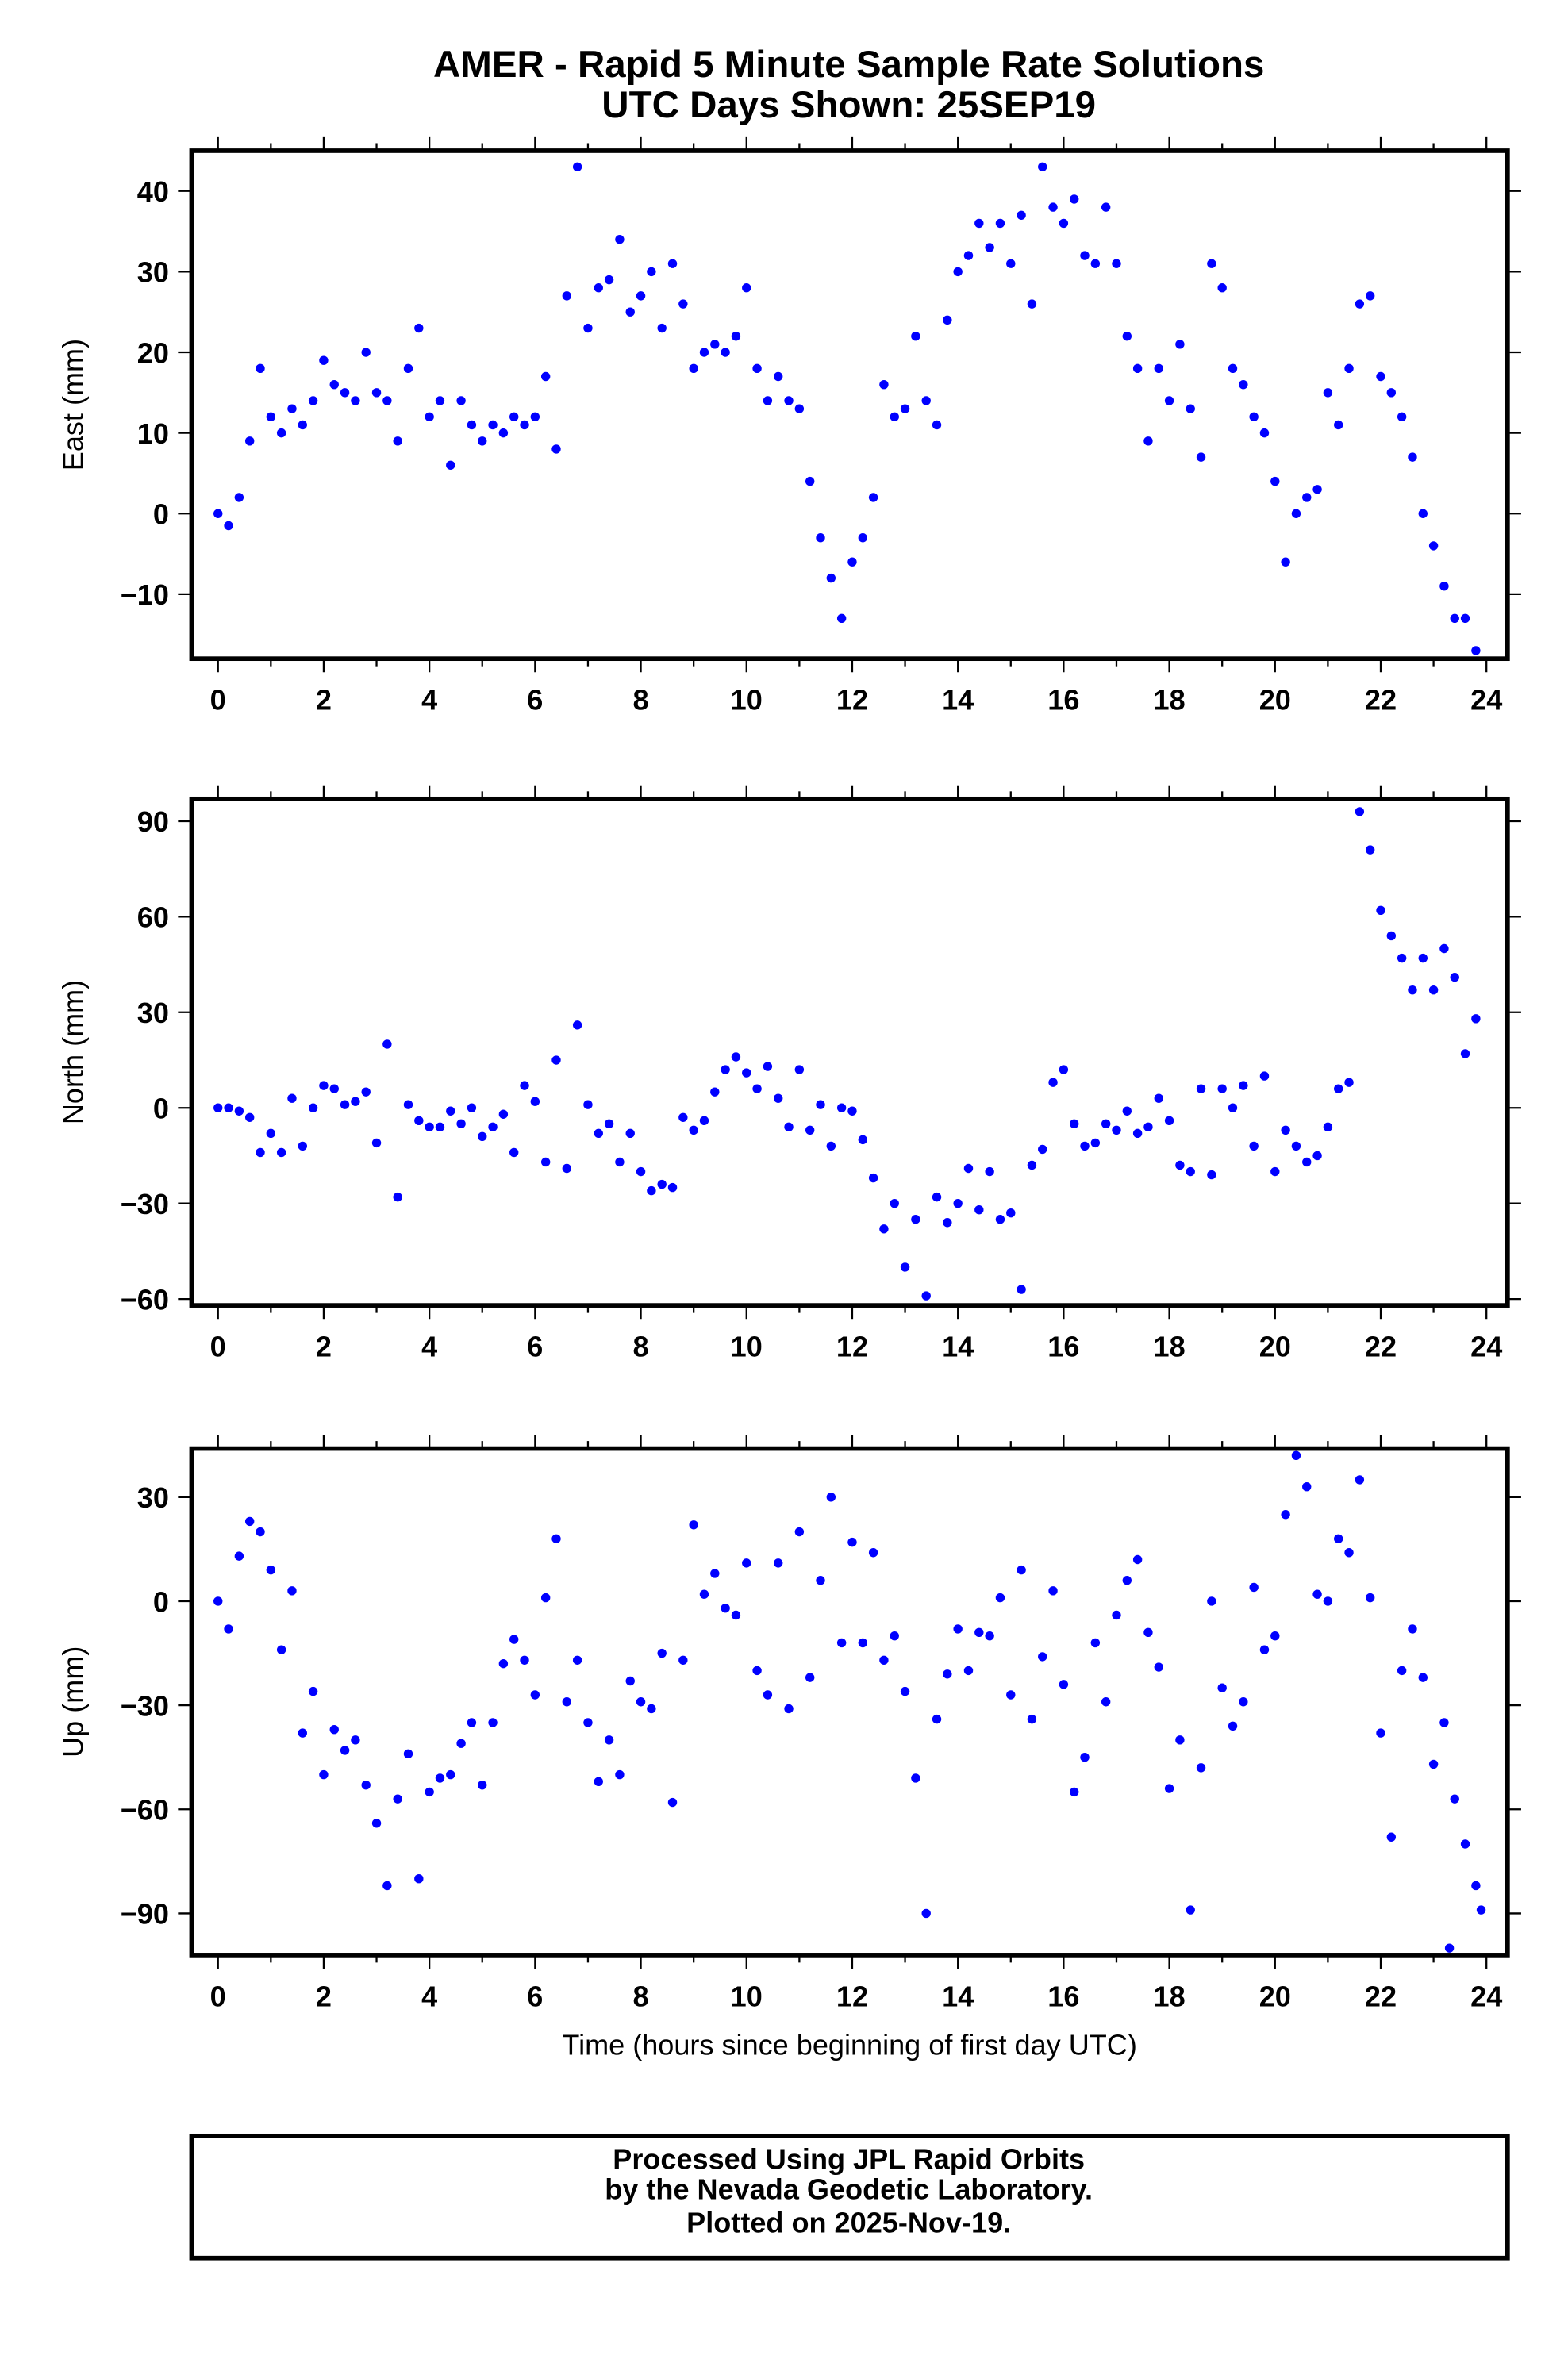 The width and height of the screenshot is (1568, 2359). Describe the element at coordinates (848, 105) in the screenshot. I see `chart-subtitle: UTC Days Shown: 25SEP19` at that location.